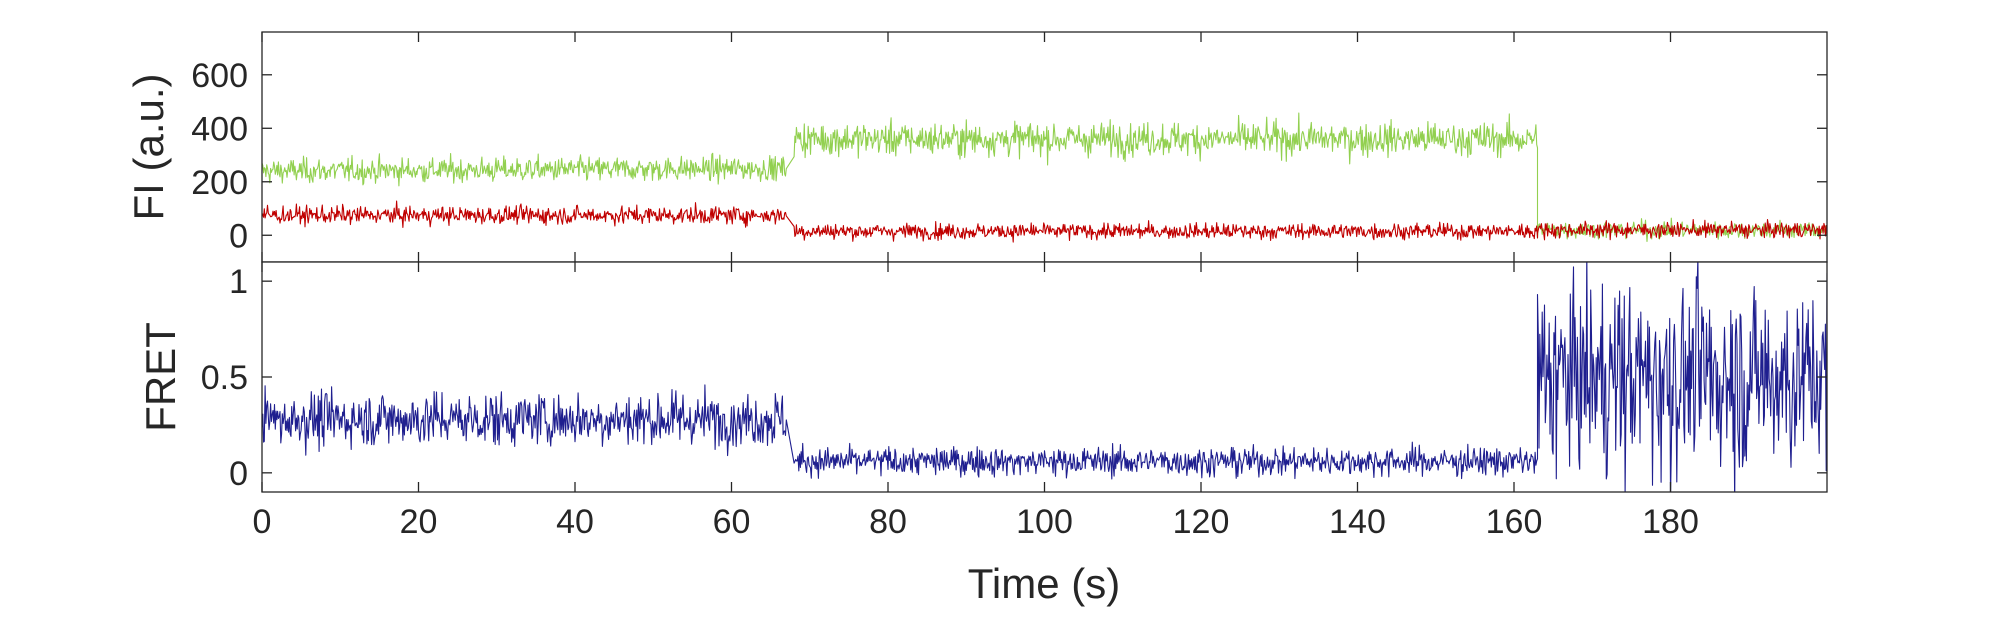 This screenshot has height=625, width=2005. What do you see at coordinates (1670, 522) in the screenshot?
I see `x-tick-label: 180` at bounding box center [1670, 522].